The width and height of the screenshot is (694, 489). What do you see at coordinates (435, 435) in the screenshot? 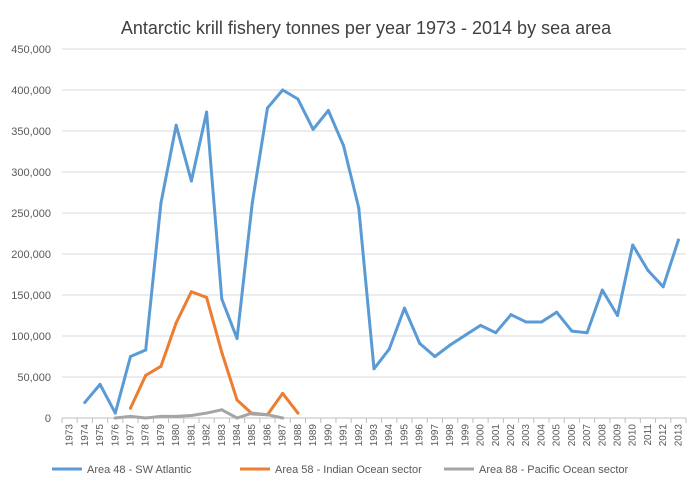
I see `x-tick-label: 1997` at bounding box center [435, 435].